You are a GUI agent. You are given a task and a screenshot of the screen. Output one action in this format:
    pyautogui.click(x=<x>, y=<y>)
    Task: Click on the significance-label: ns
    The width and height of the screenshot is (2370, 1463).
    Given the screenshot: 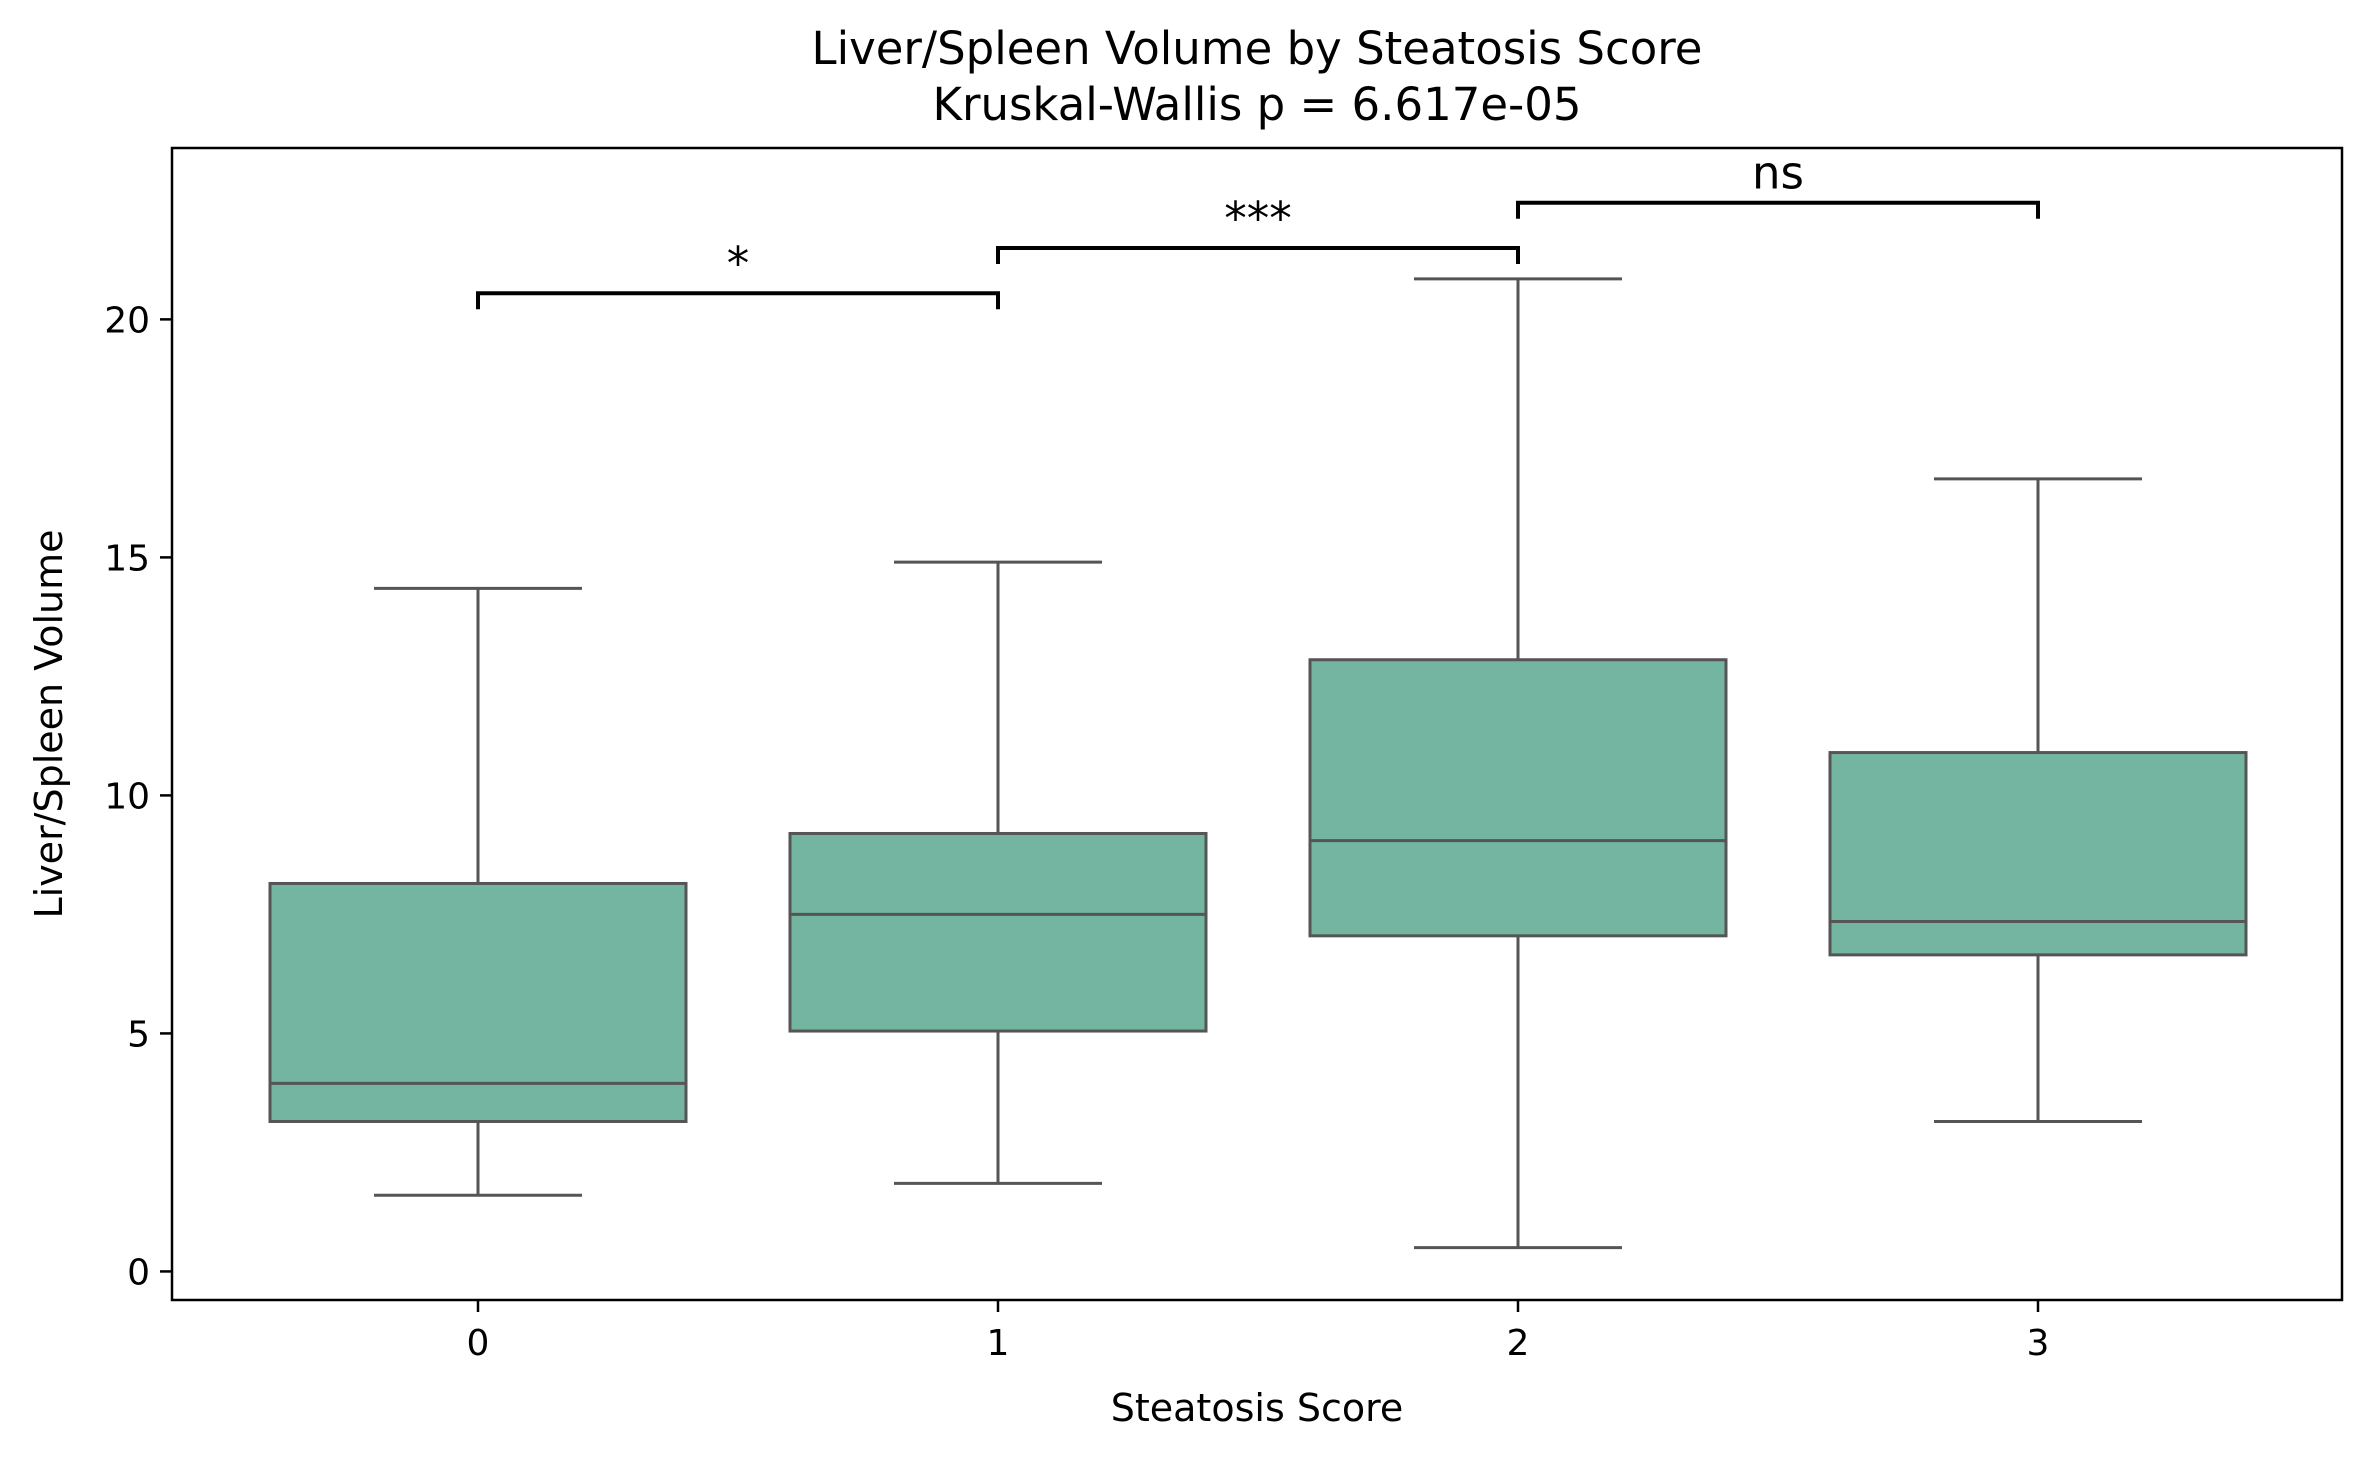 What is the action you would take?
    pyautogui.click(x=1778, y=173)
    